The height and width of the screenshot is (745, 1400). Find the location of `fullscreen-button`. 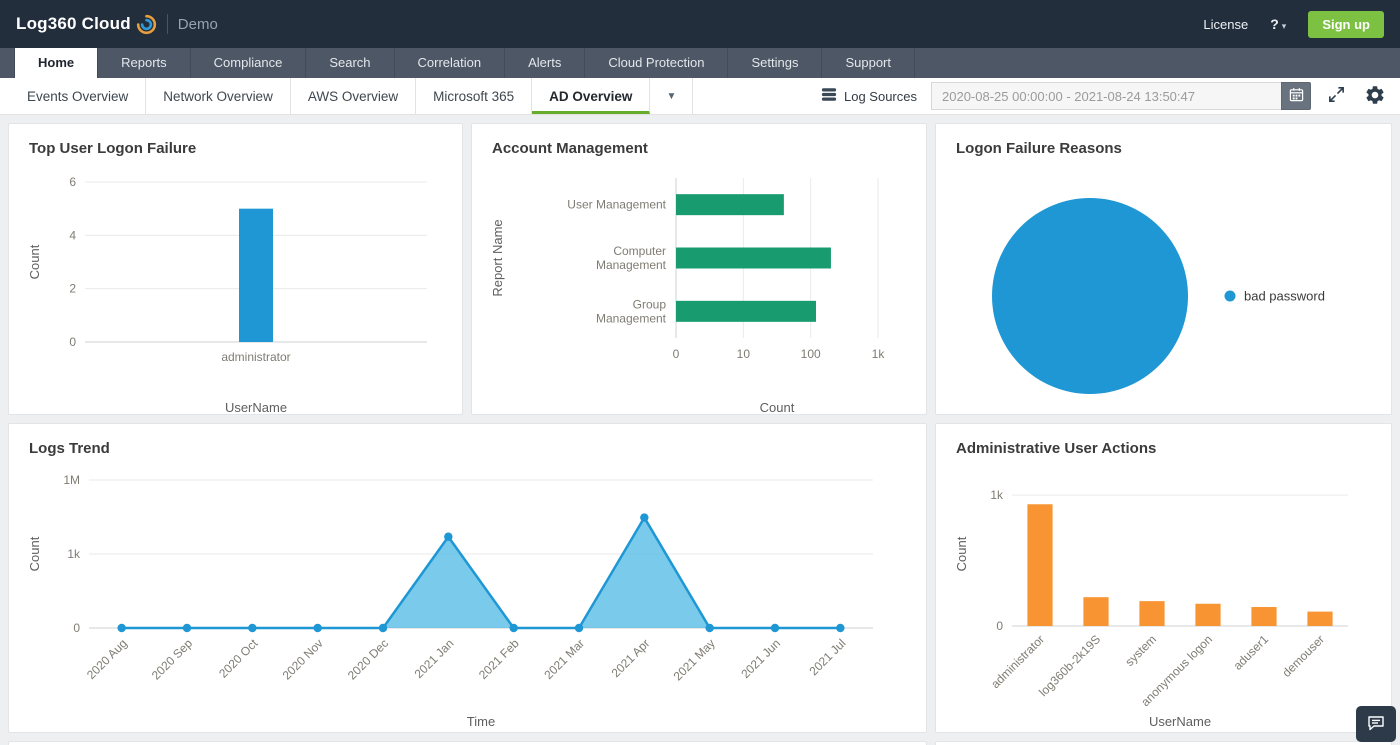

fullscreen-button is located at coordinates (1336, 96).